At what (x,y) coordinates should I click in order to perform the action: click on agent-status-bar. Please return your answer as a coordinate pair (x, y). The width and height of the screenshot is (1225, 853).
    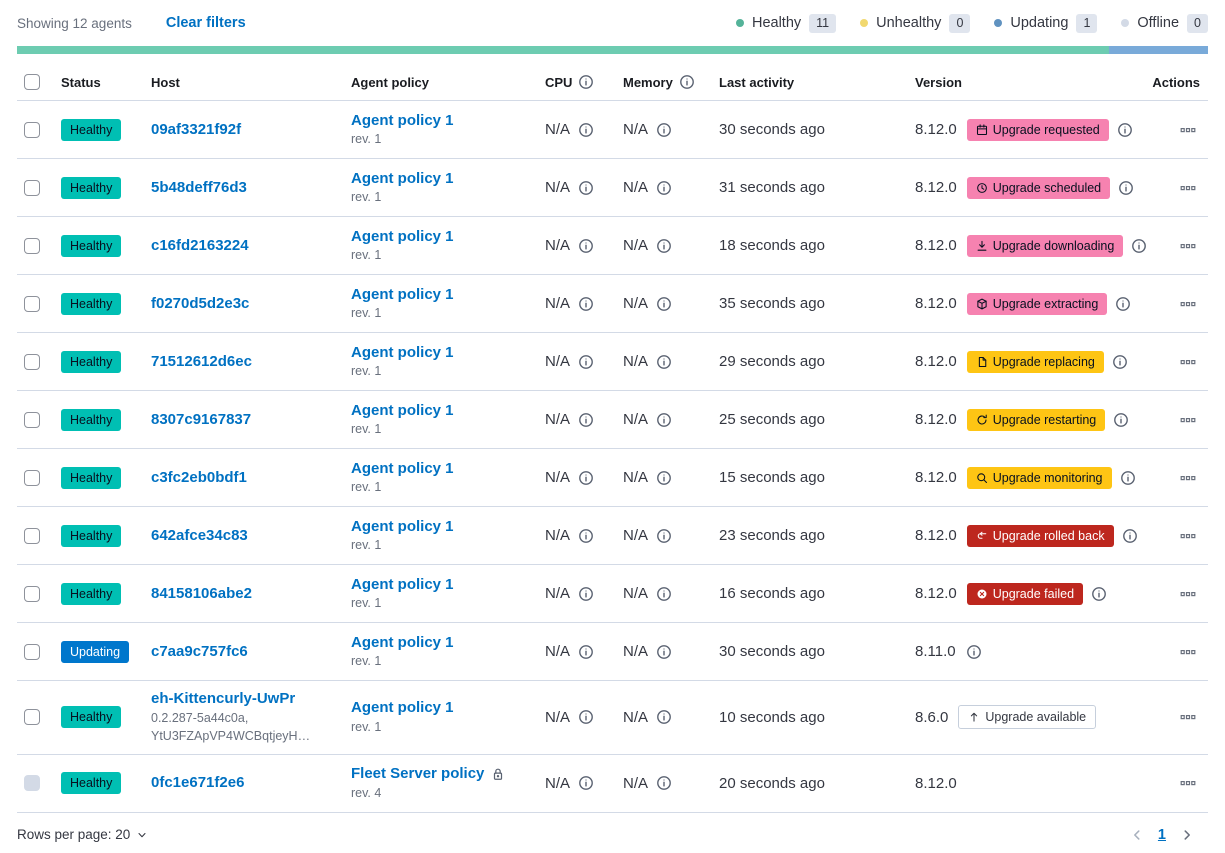
    Looking at the image, I should click on (612, 50).